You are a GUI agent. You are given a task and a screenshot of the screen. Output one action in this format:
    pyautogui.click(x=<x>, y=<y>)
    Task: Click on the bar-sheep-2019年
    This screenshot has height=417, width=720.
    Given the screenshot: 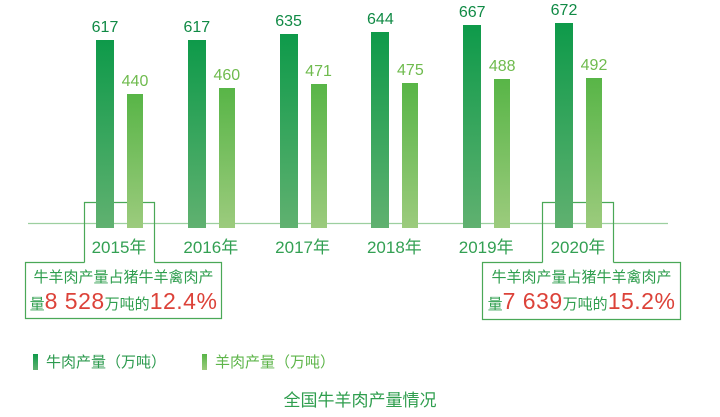 What is the action you would take?
    pyautogui.click(x=502, y=153)
    